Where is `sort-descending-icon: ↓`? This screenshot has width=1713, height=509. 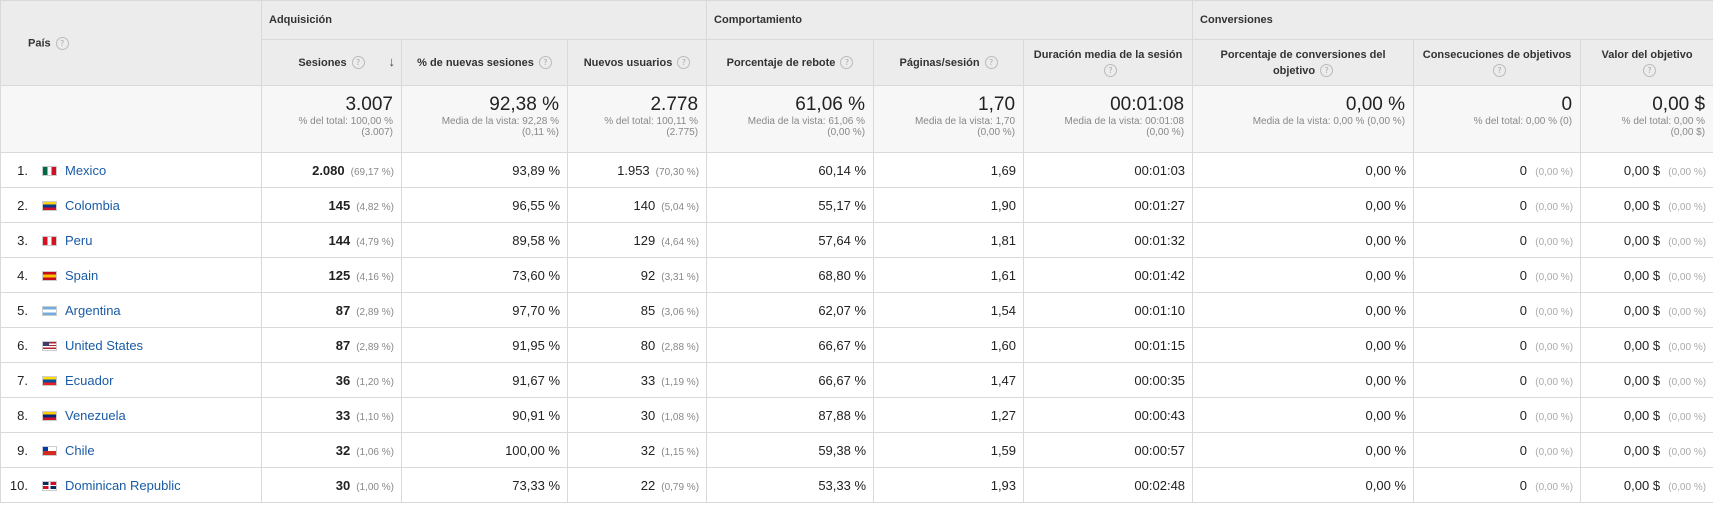
sort-descending-icon: ↓ is located at coordinates (392, 61).